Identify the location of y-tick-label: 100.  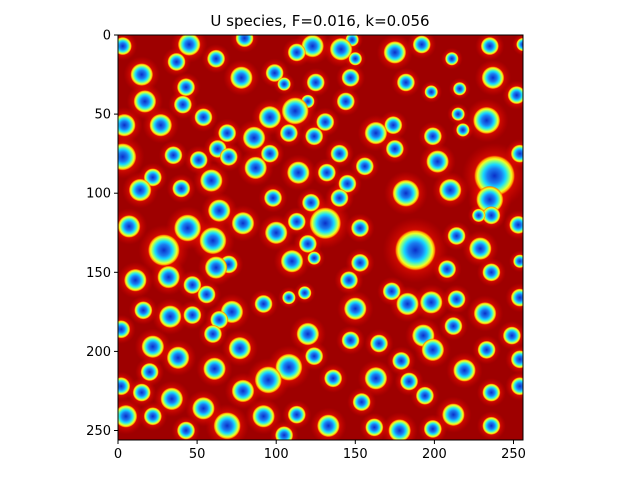
(98, 194).